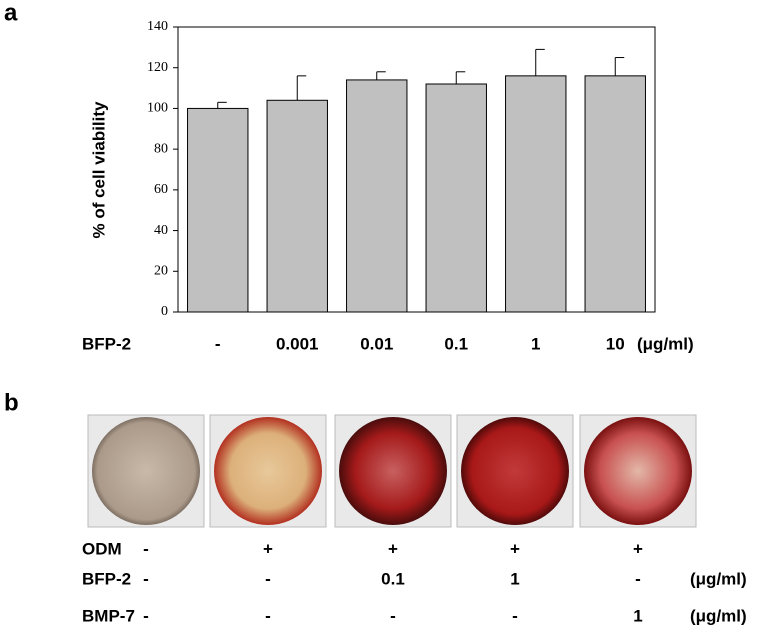 This screenshot has width=783, height=637. What do you see at coordinates (108, 615) in the screenshot?
I see `row-label: BMP-7` at bounding box center [108, 615].